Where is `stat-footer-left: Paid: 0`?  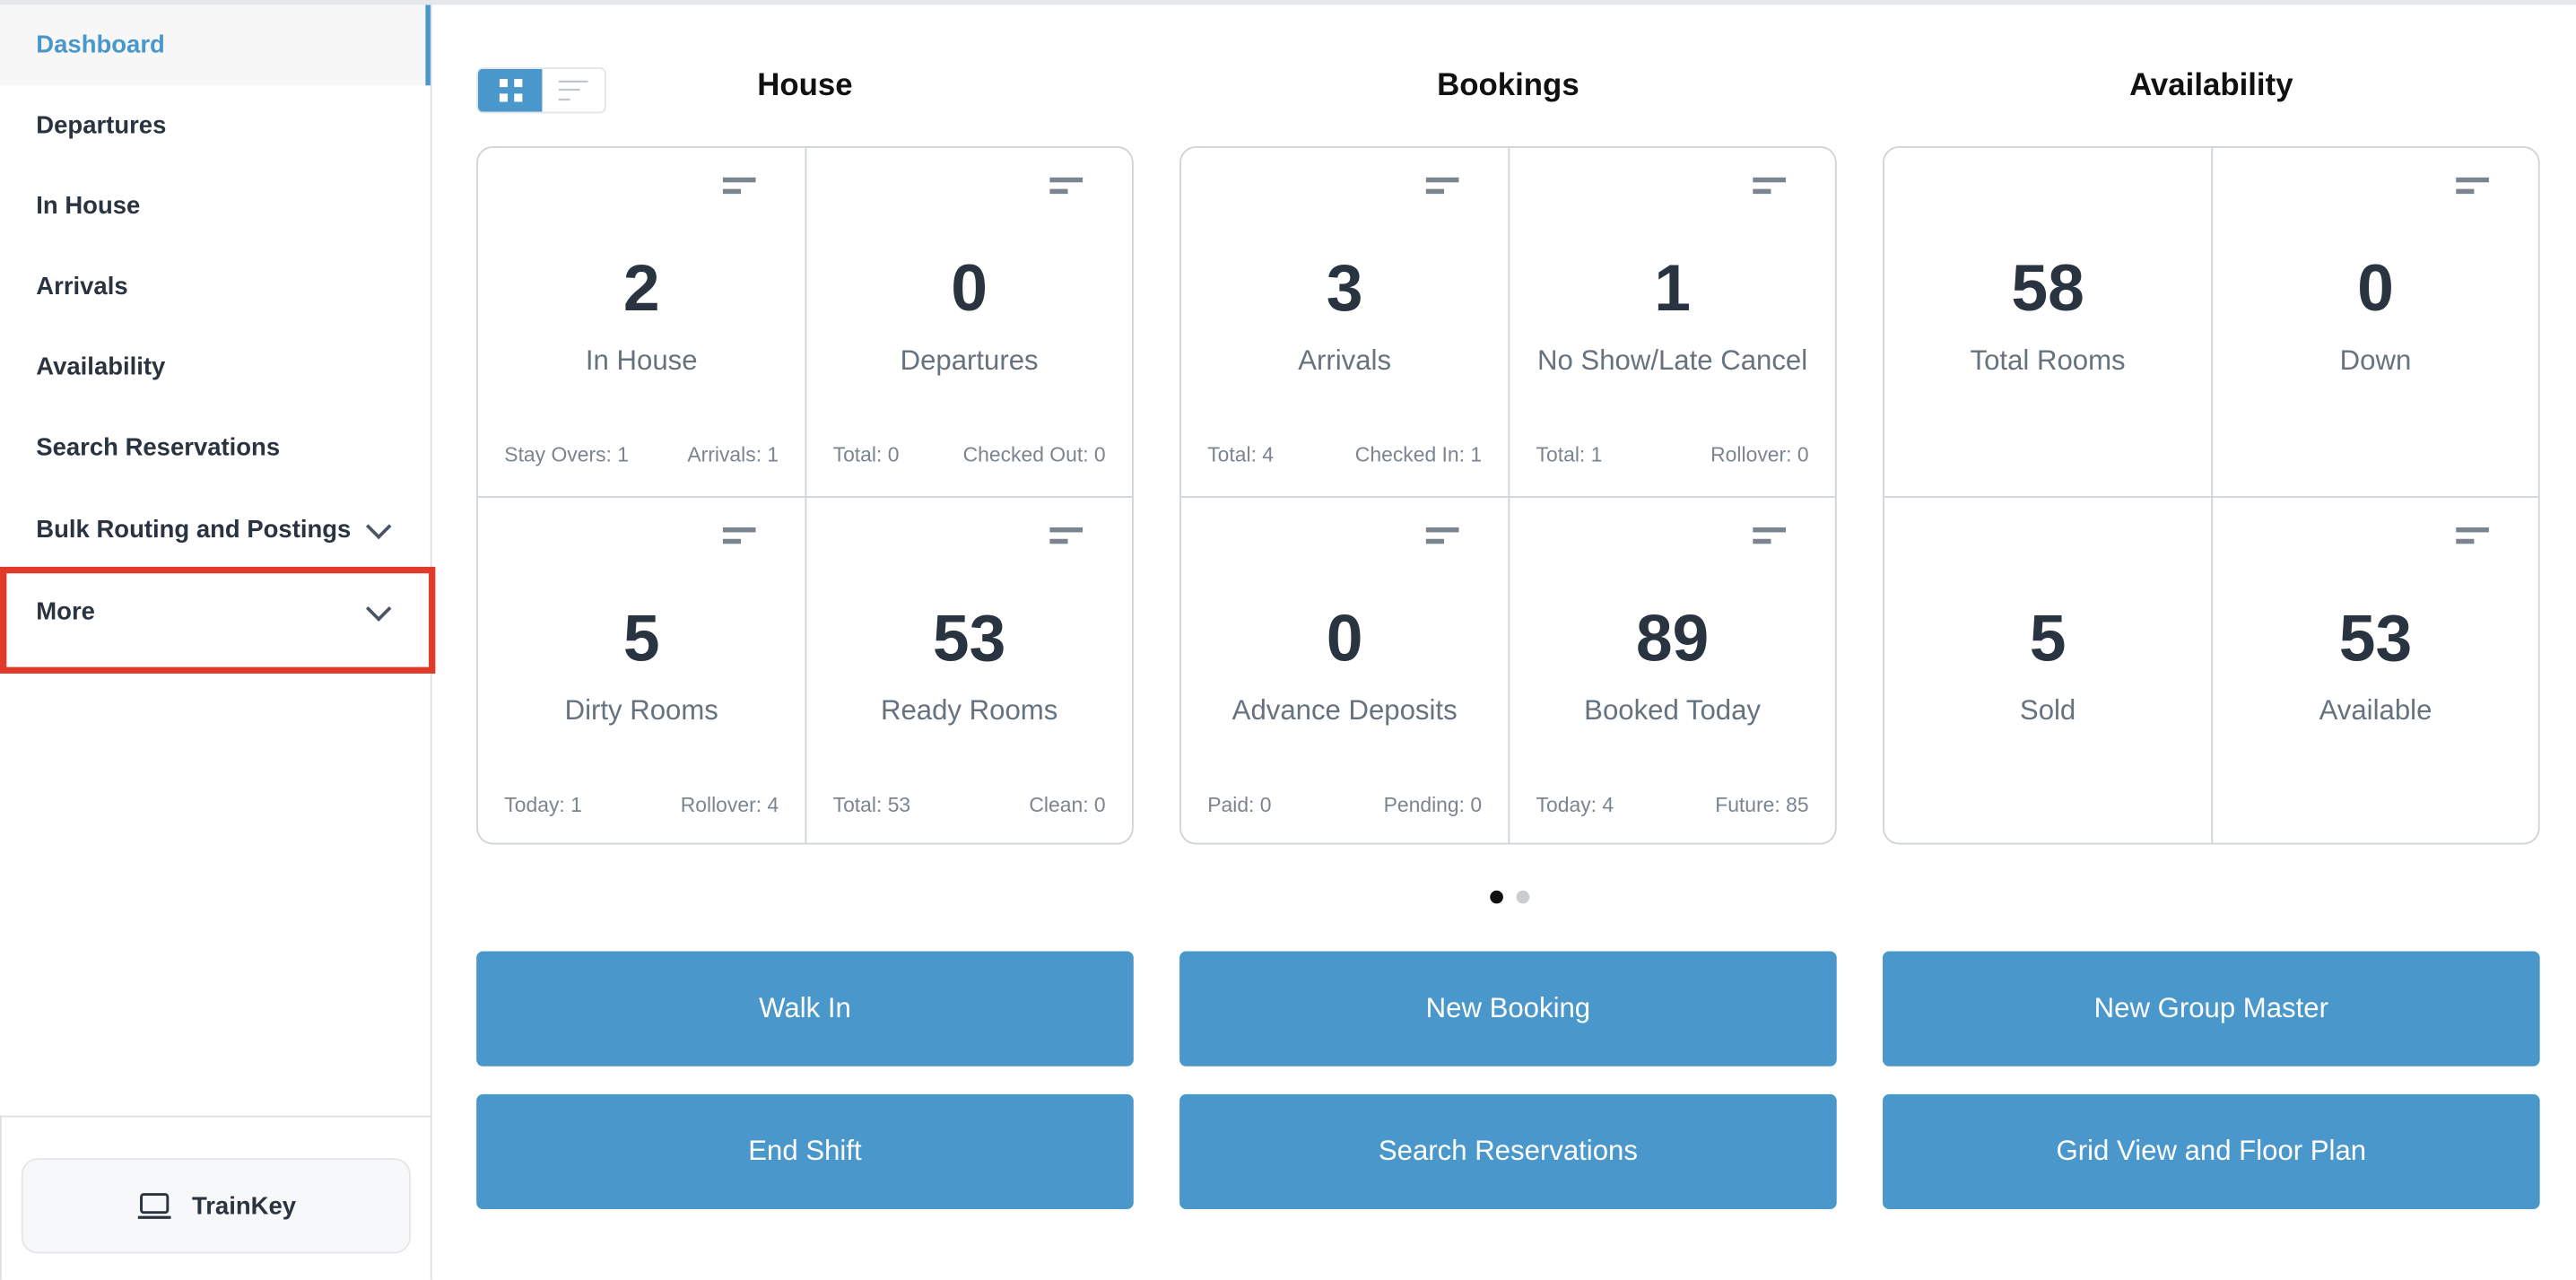 stat-footer-left: Paid: 0 is located at coordinates (1239, 804).